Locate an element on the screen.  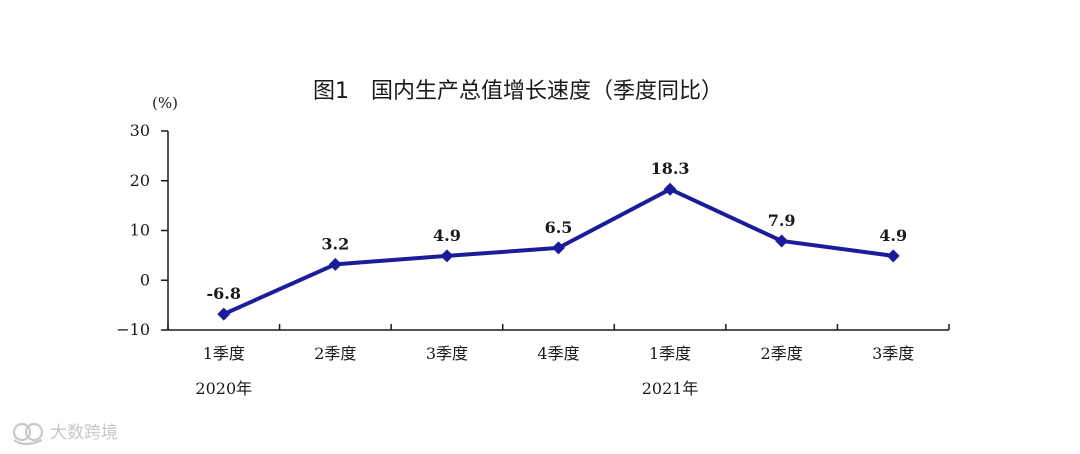
y-tick-label: 30 is located at coordinates (140, 130).